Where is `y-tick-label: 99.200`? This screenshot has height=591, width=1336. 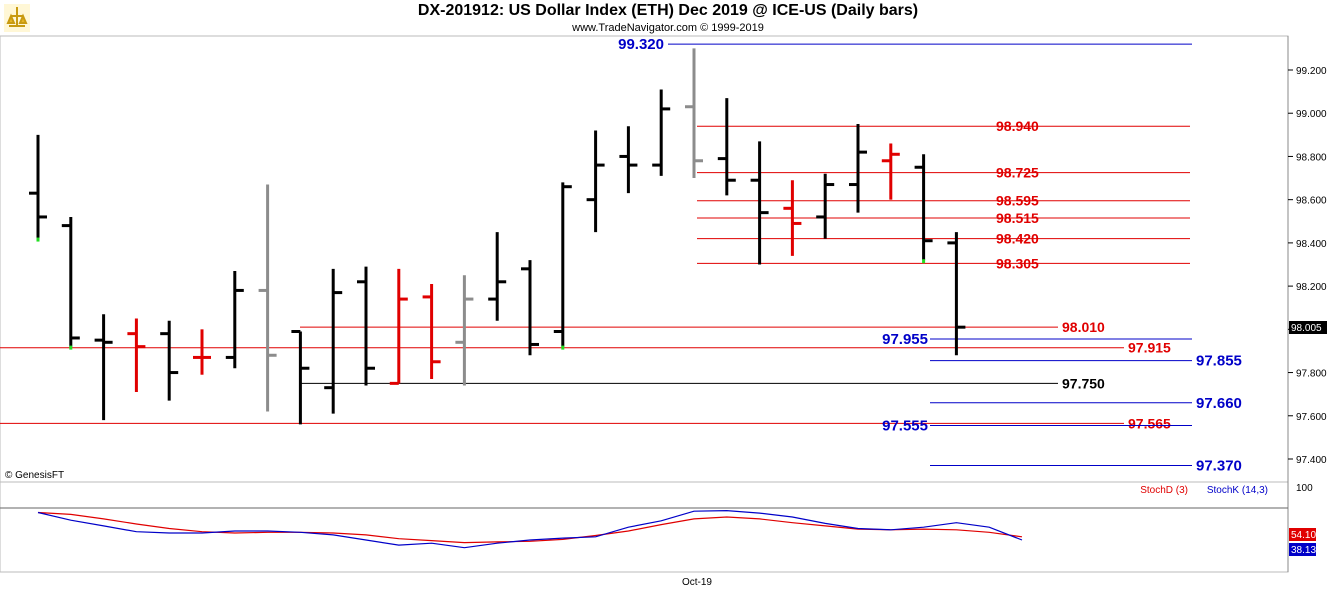 y-tick-label: 99.200 is located at coordinates (1311, 71).